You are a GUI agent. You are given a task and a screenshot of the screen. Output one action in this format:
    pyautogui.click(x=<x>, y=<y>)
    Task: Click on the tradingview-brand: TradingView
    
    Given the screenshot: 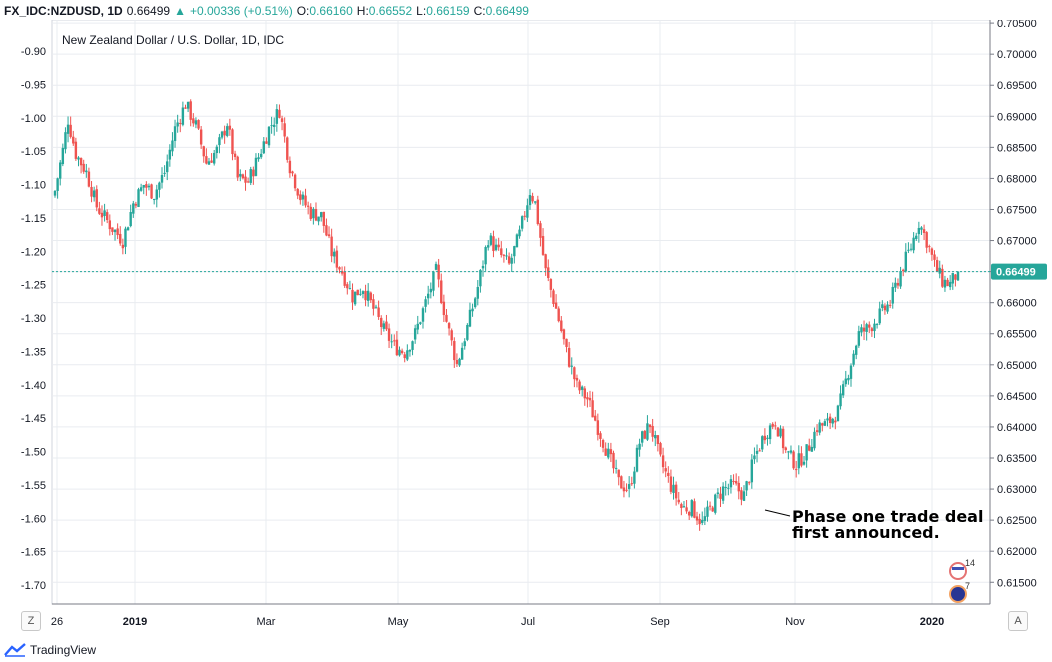 What is the action you would take?
    pyautogui.click(x=50, y=650)
    